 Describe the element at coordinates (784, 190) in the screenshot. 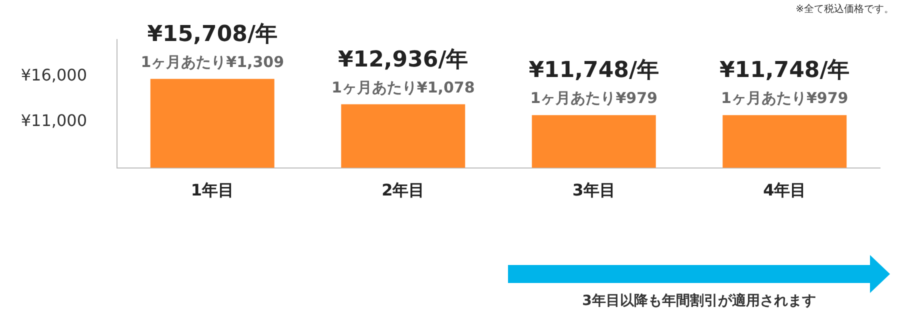

I see `x-tick-label: 4年目` at that location.